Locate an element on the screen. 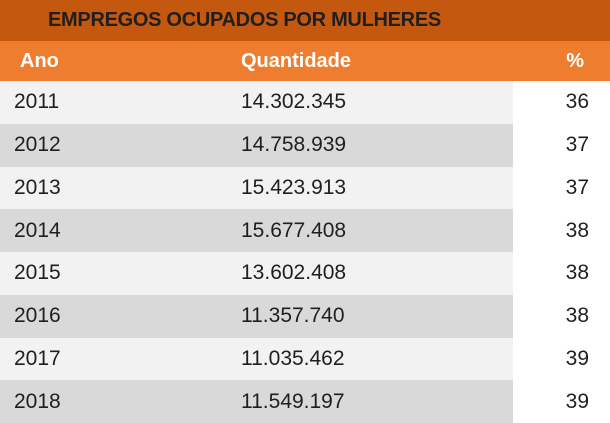  cell-quantity: 13.602.408 is located at coordinates (294, 273).